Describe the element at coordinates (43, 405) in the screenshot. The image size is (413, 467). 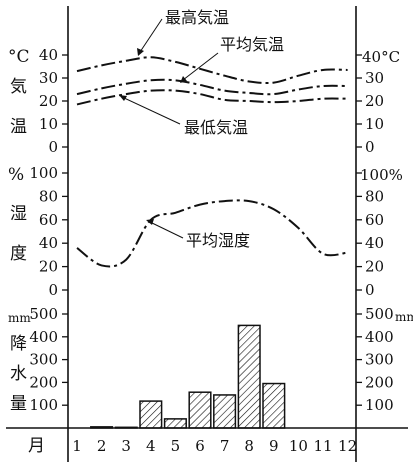
I see `precipitation-tick-label-left: 100` at that location.